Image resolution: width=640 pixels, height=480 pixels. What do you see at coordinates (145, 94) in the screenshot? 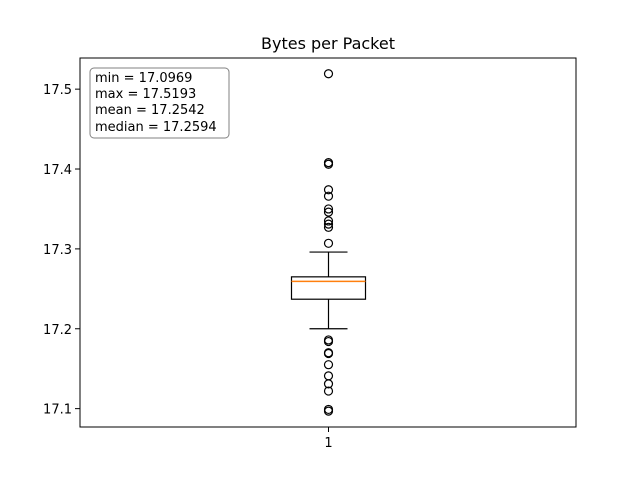
I see `stats-max: max = 17.5193` at bounding box center [145, 94].